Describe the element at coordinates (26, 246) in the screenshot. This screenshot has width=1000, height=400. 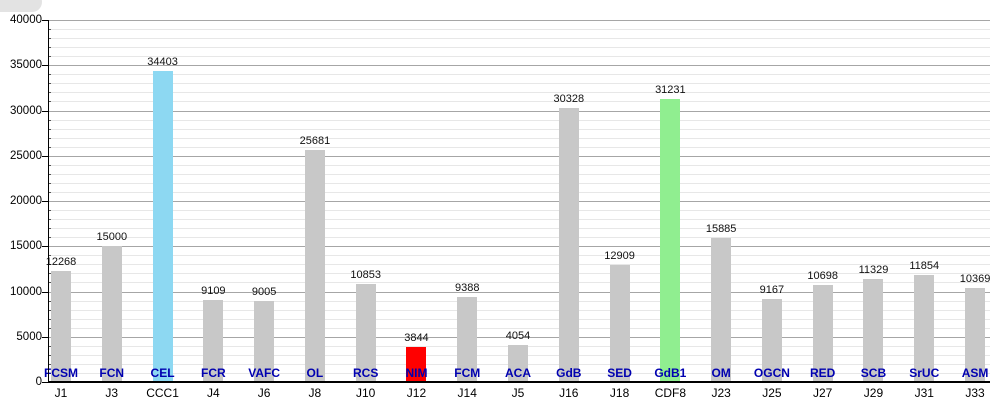
I see `y-tick-label: 15000` at that location.